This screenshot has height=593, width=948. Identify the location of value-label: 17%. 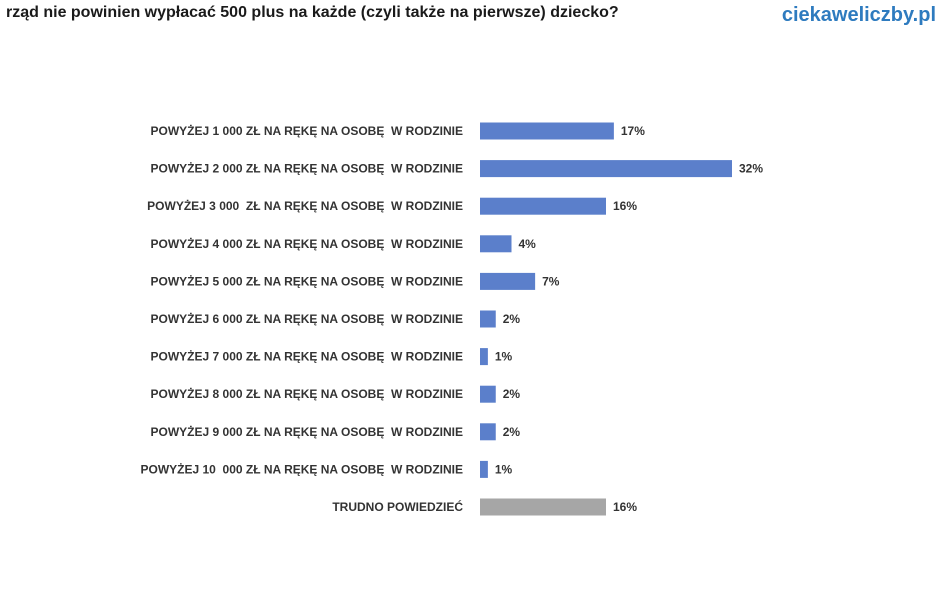
(633, 131).